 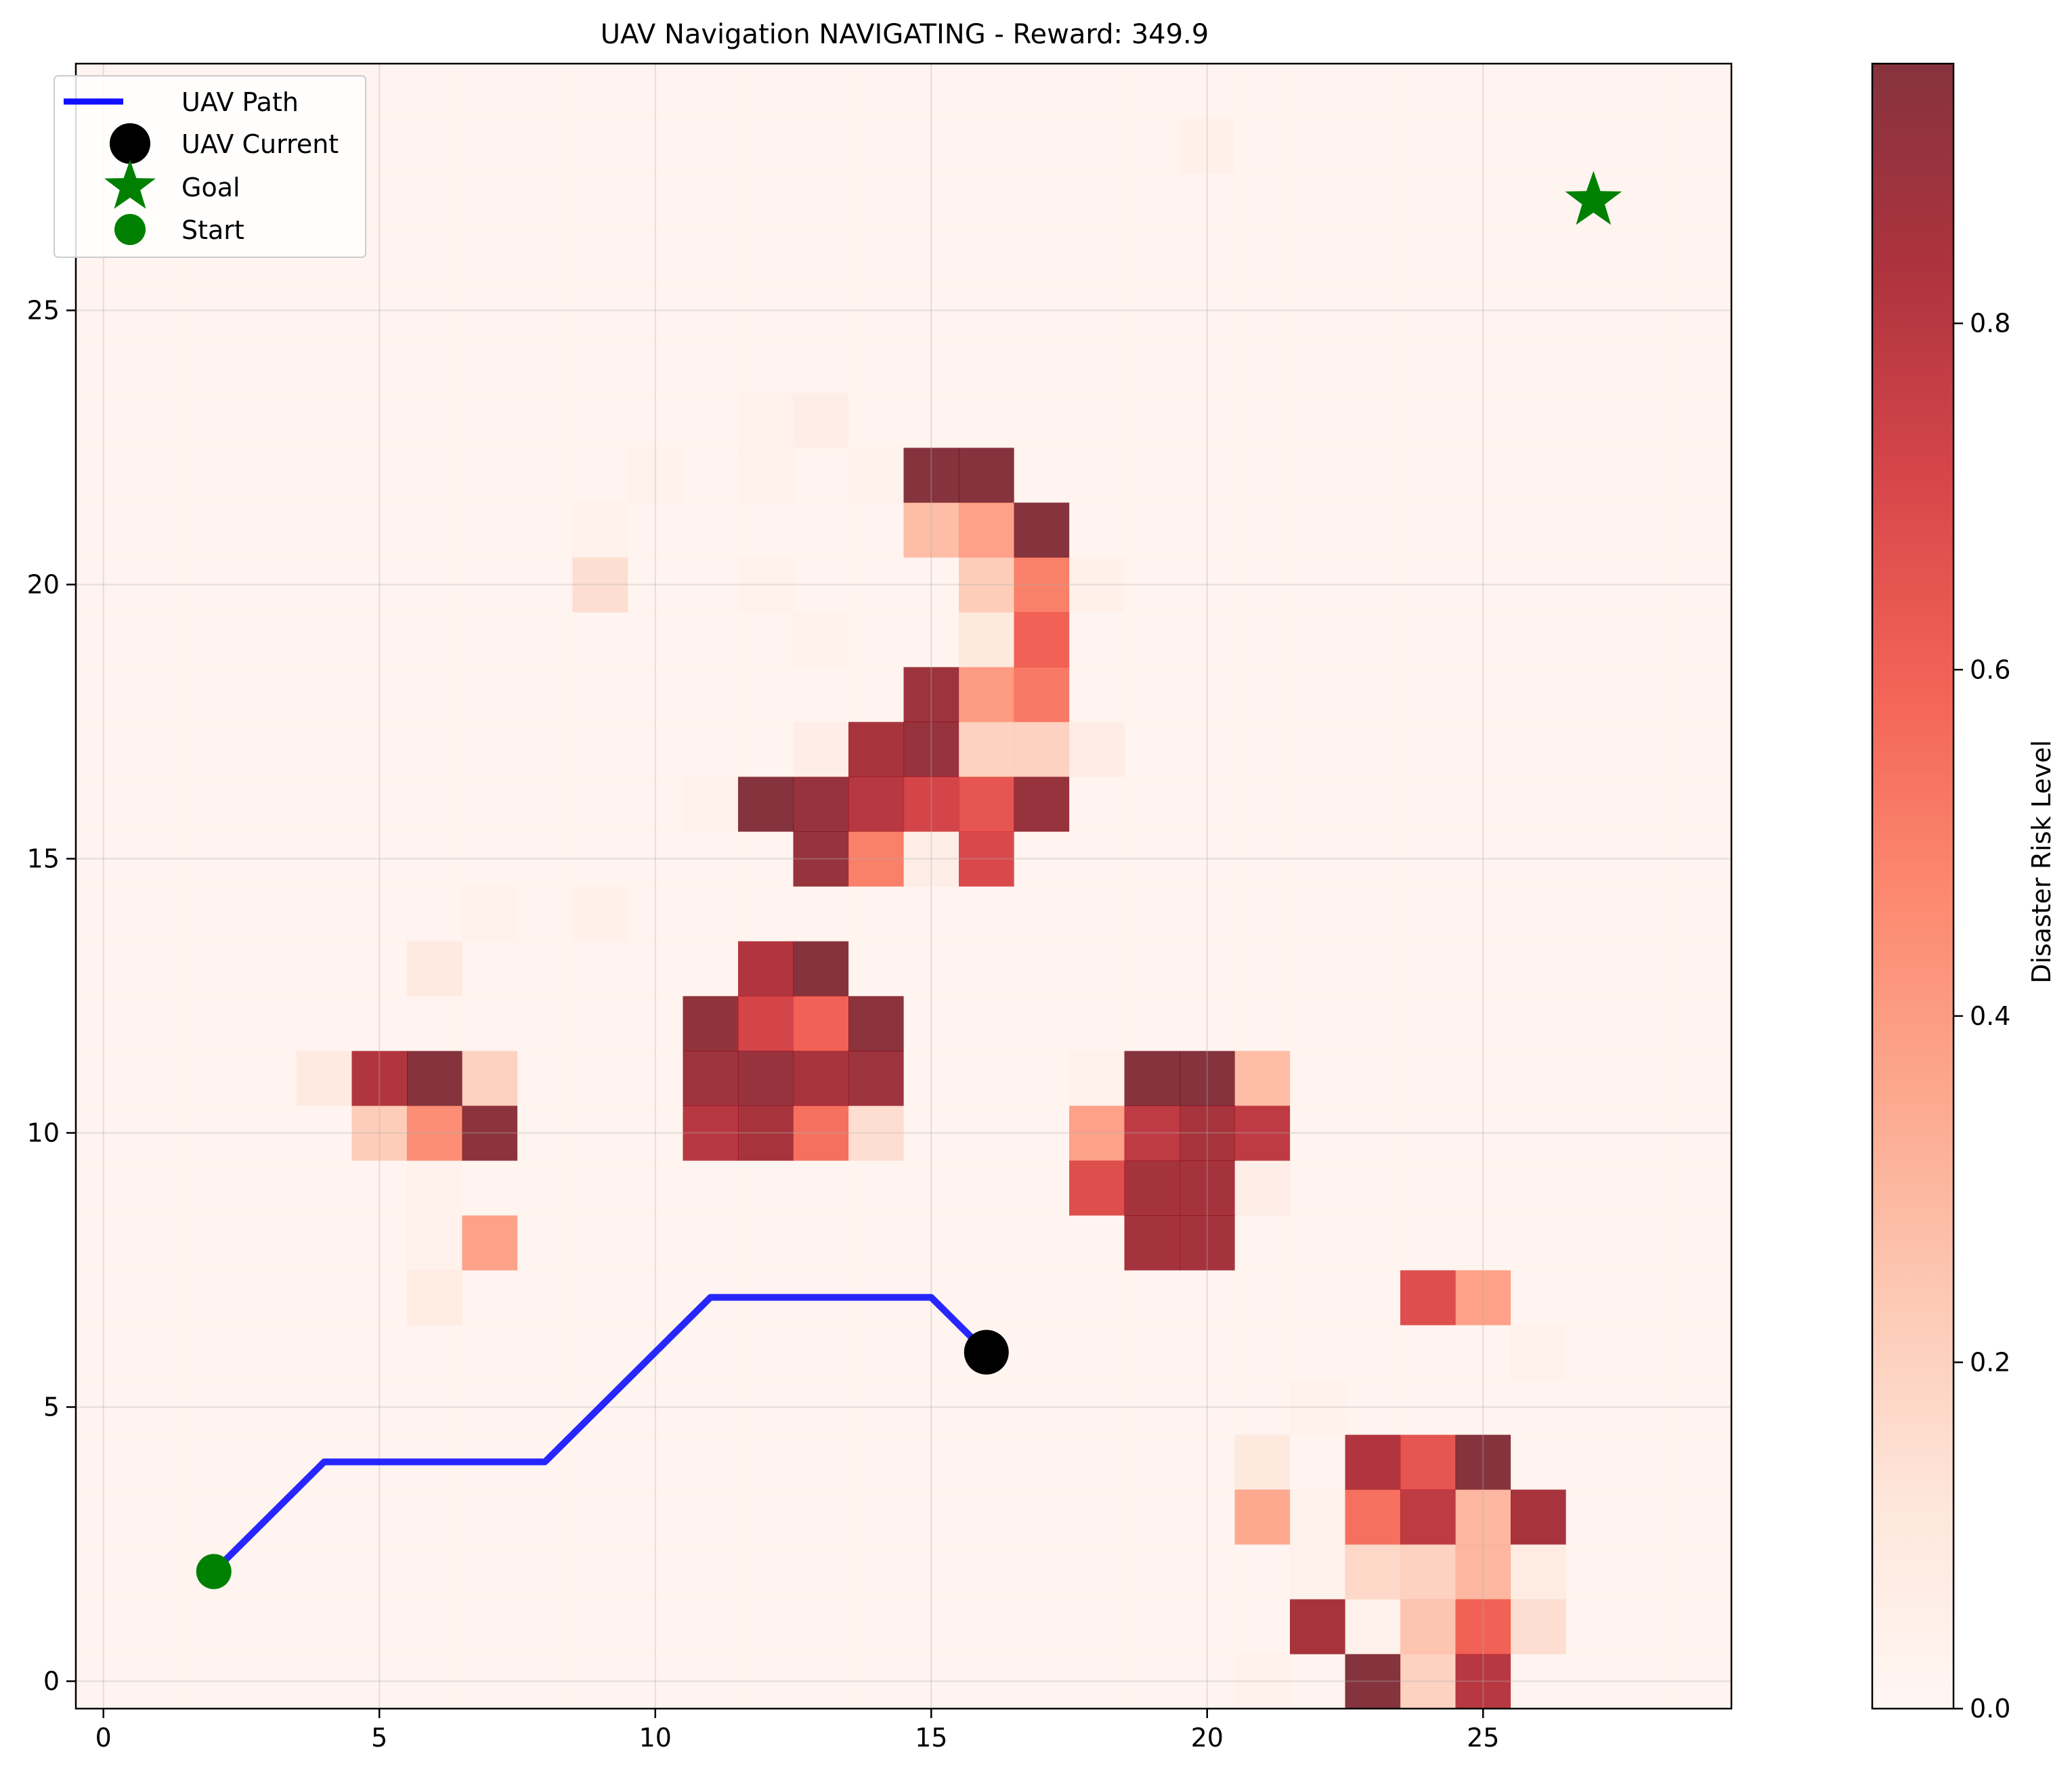 I want to click on colorbar-ticks: 0.0 0.2 0.4 0.6 0.8, so click(x=1982, y=1017).